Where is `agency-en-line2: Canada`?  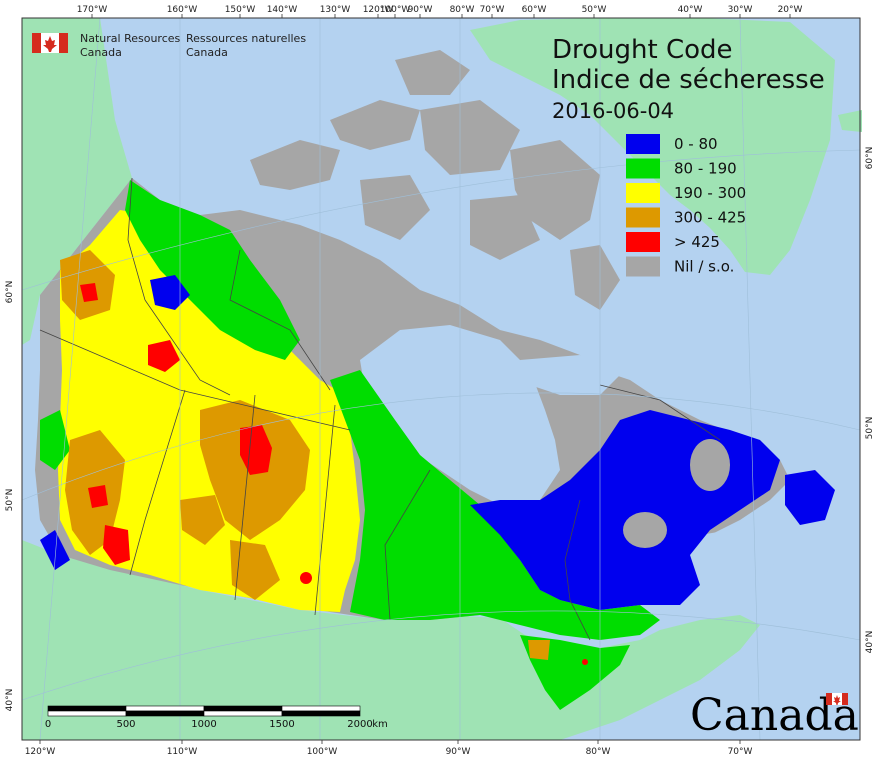
agency-en-line2: Canada is located at coordinates (101, 52).